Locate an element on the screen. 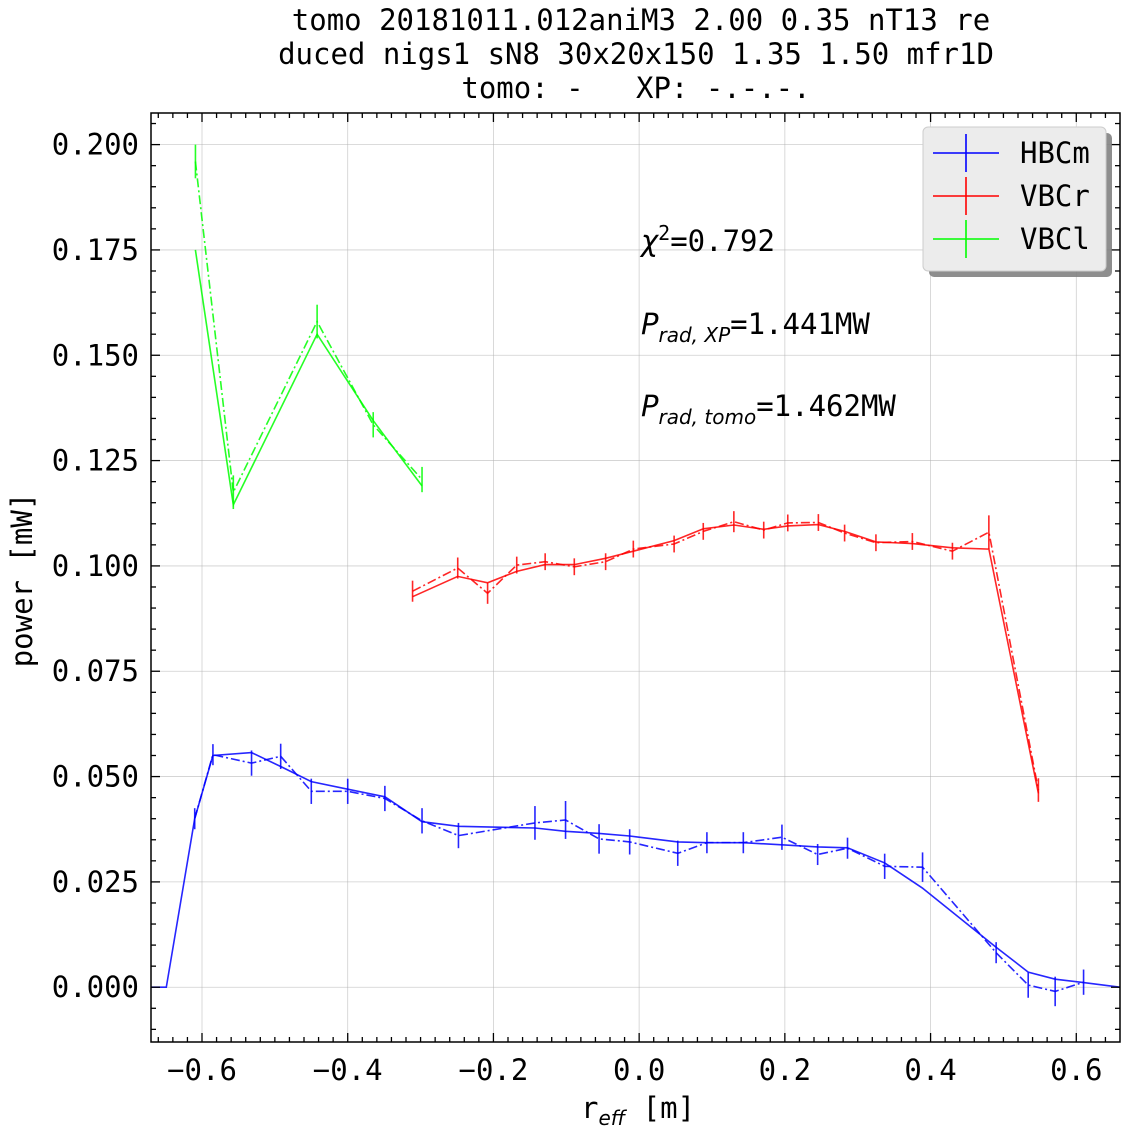 The width and height of the screenshot is (1133, 1133). y-tick-label: 0.125 is located at coordinates (95, 461).